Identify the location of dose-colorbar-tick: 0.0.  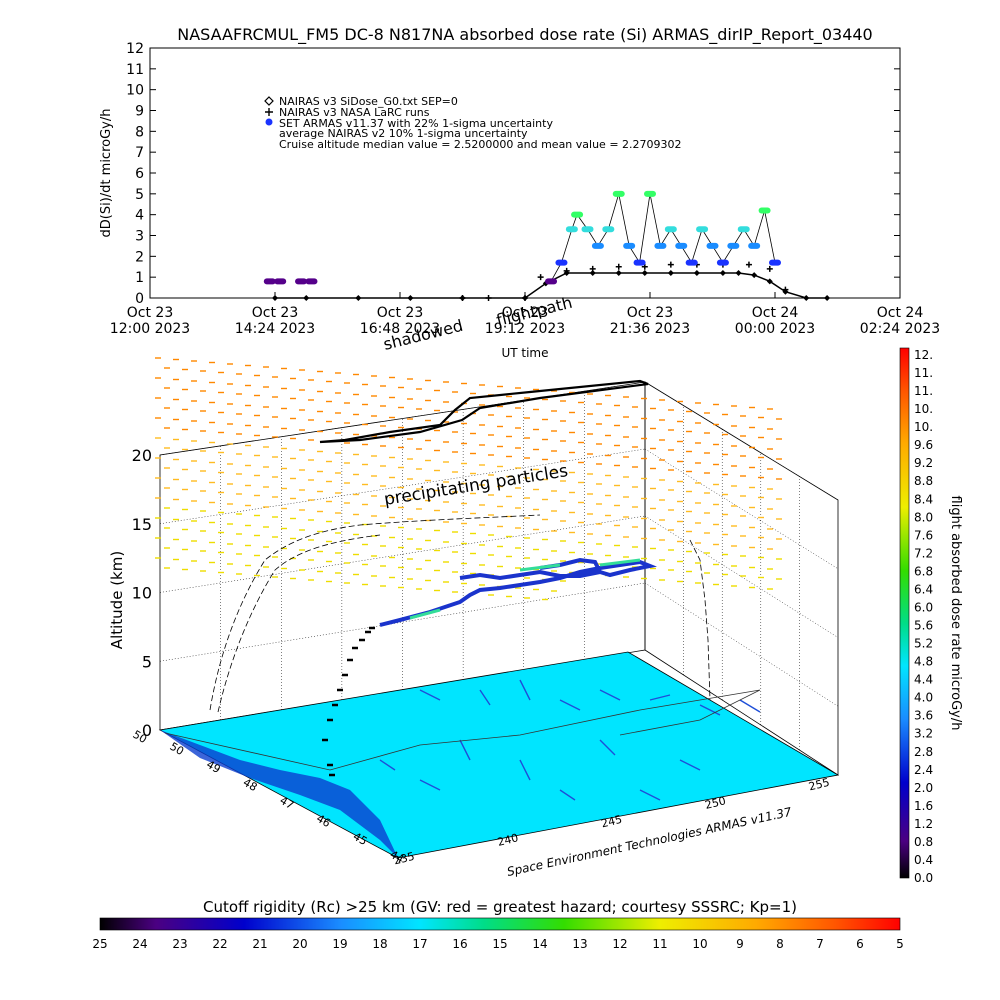
(923, 878).